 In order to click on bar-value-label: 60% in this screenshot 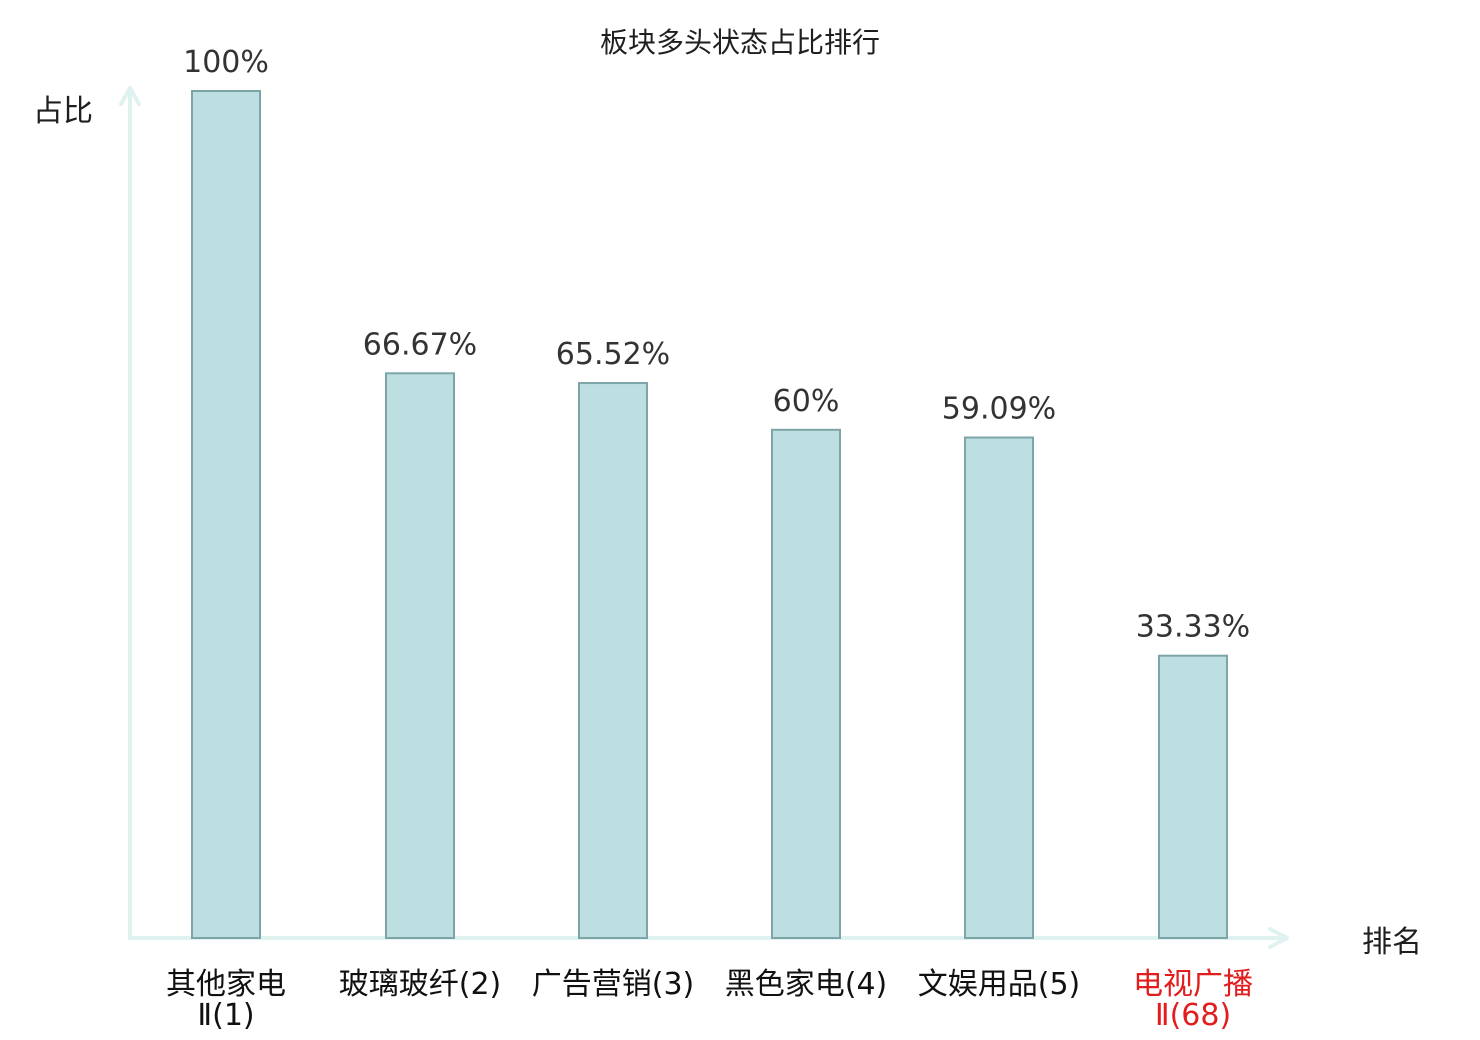, I will do `click(806, 401)`.